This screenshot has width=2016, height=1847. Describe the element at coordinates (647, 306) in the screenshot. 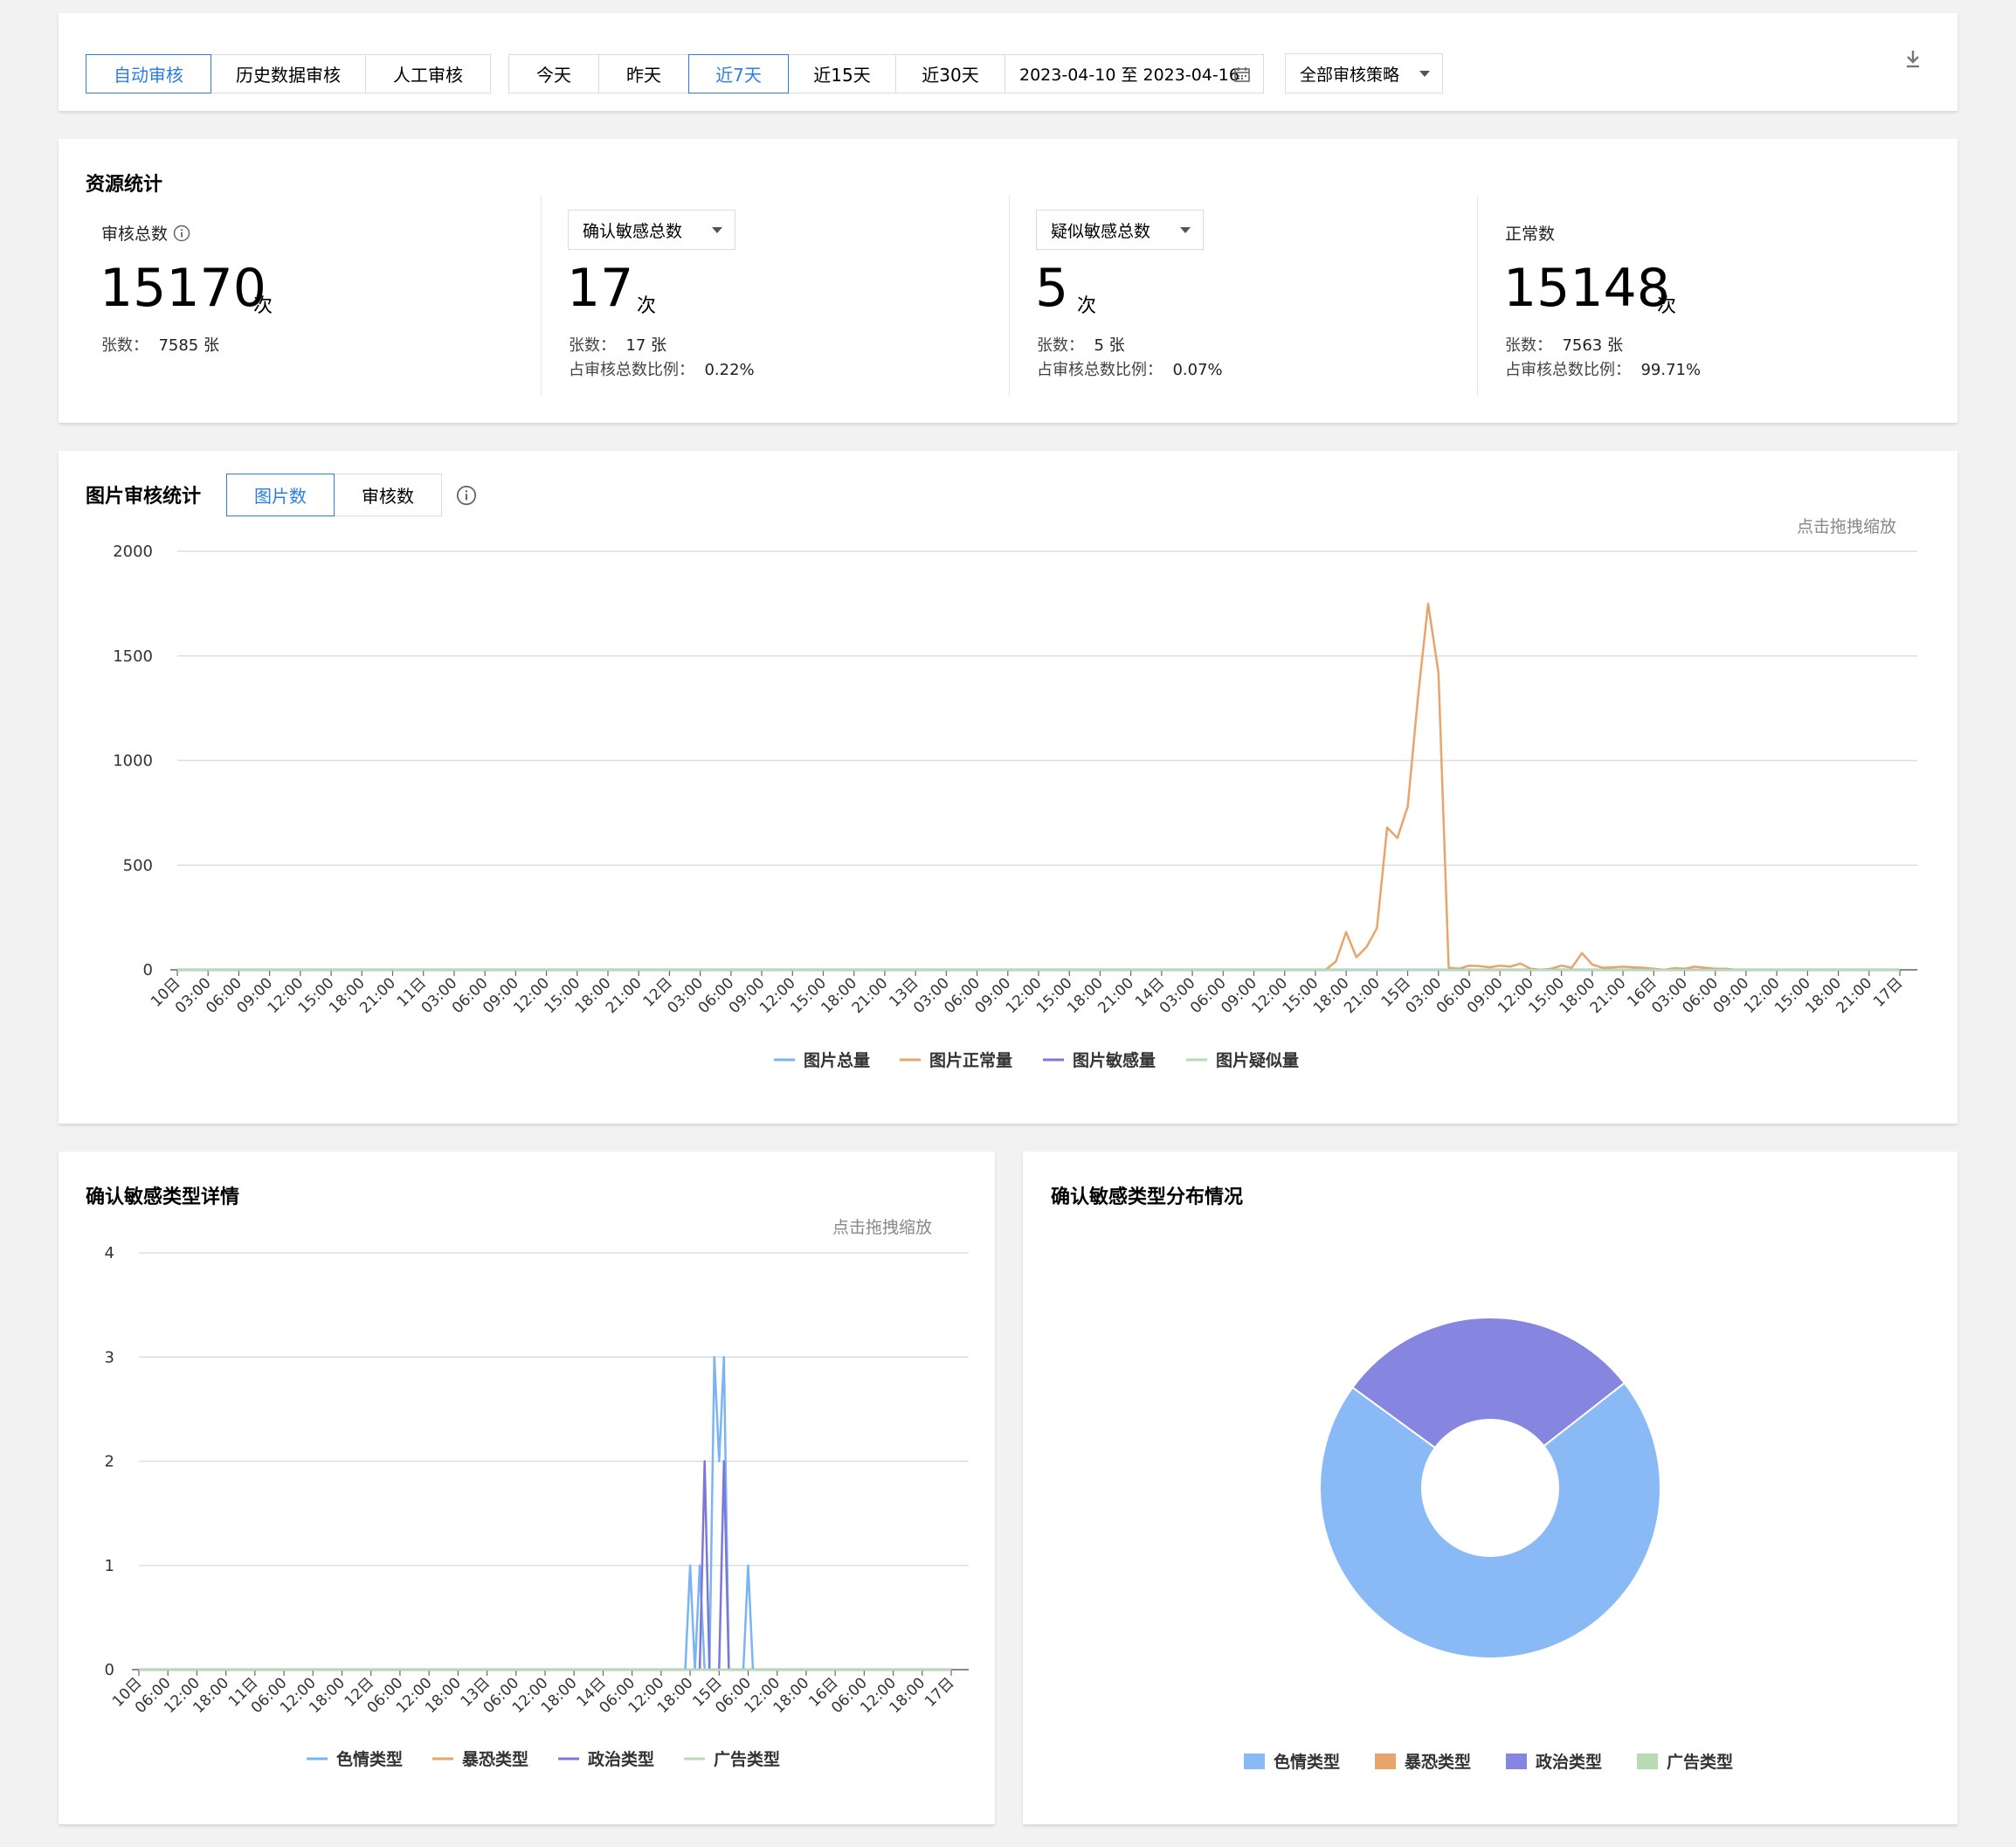

I see `confirmed-unit: 次` at that location.